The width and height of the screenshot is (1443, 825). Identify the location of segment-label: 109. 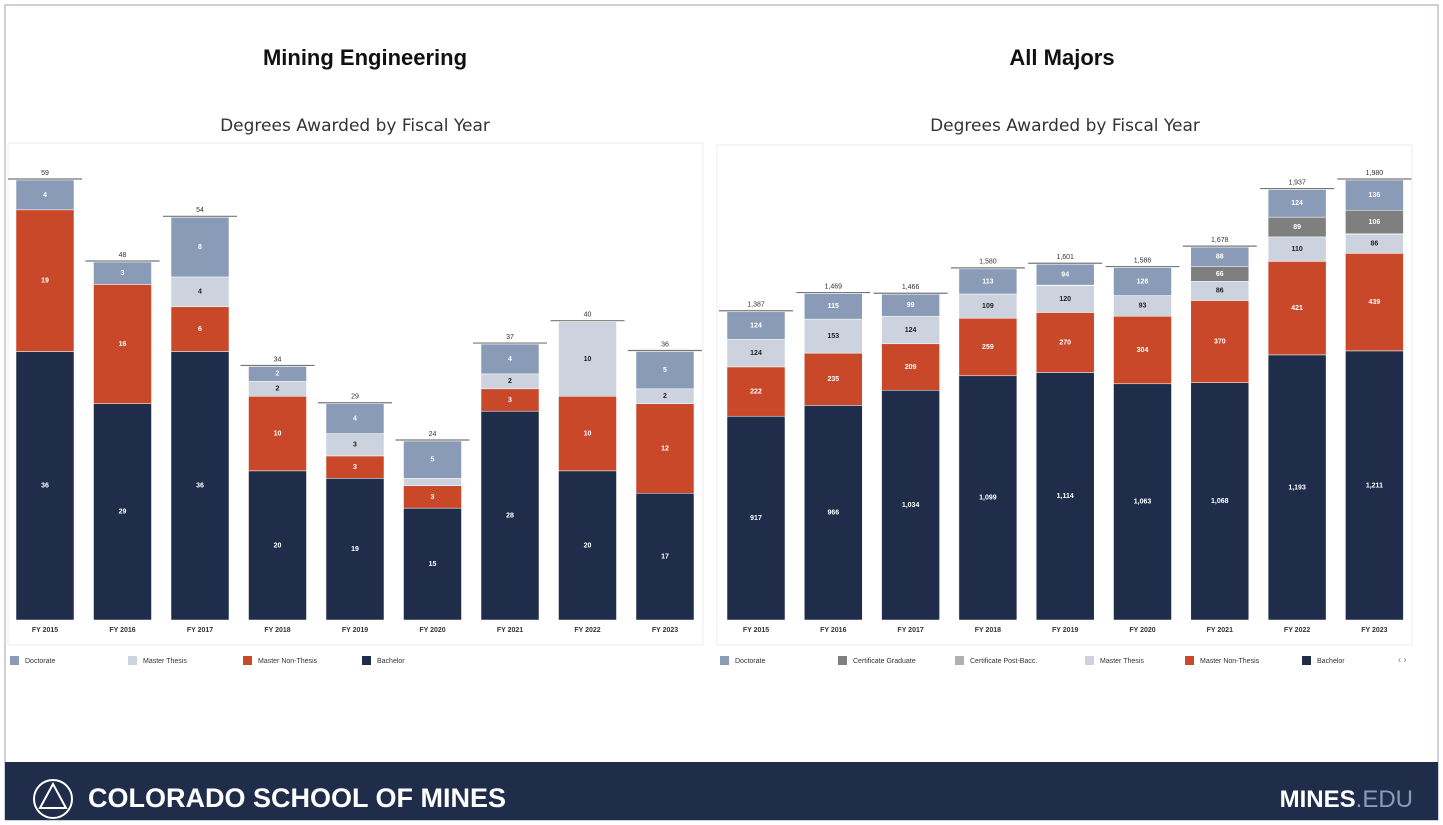
(988, 306).